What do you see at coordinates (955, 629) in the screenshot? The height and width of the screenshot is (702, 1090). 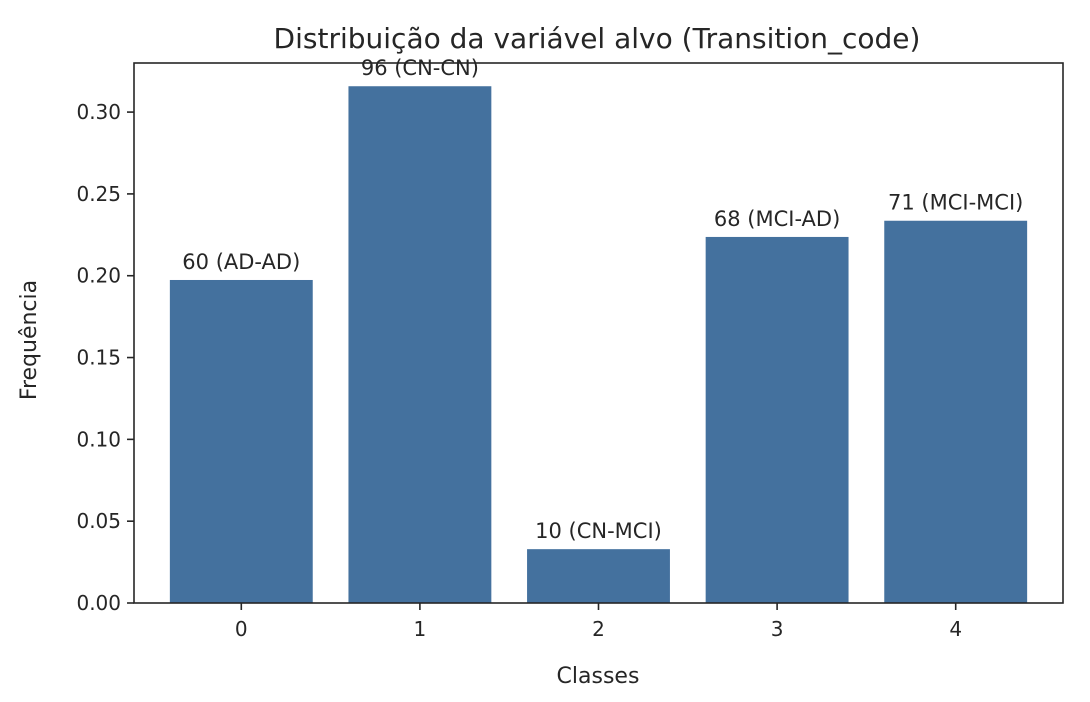 I see `x-tick-label: 4` at bounding box center [955, 629].